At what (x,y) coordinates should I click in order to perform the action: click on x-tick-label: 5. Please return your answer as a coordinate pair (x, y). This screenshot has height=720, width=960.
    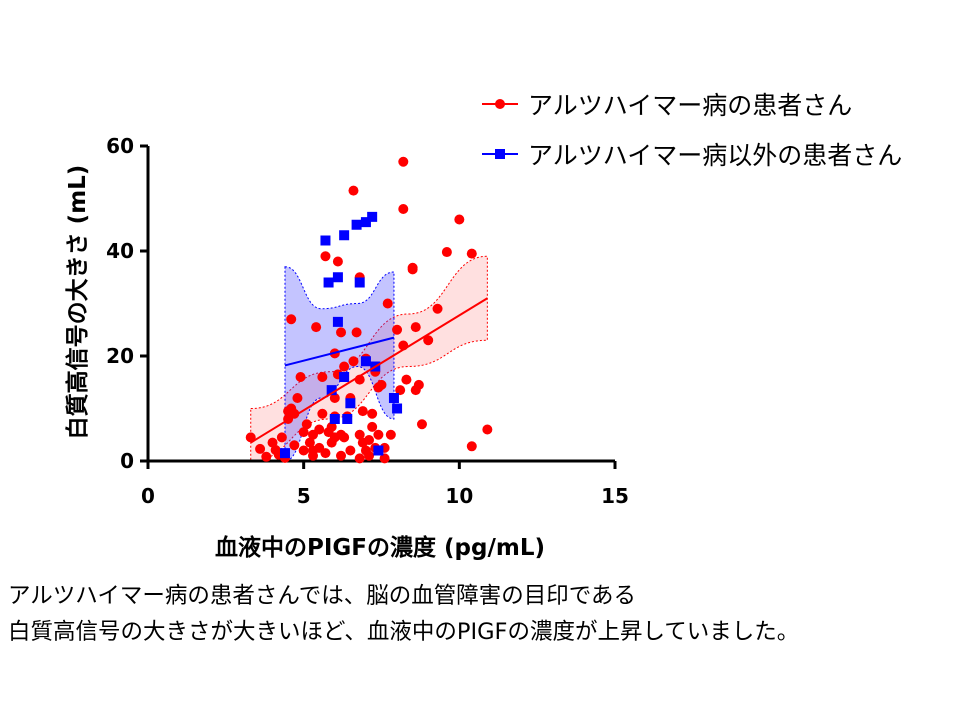
    Looking at the image, I should click on (304, 496).